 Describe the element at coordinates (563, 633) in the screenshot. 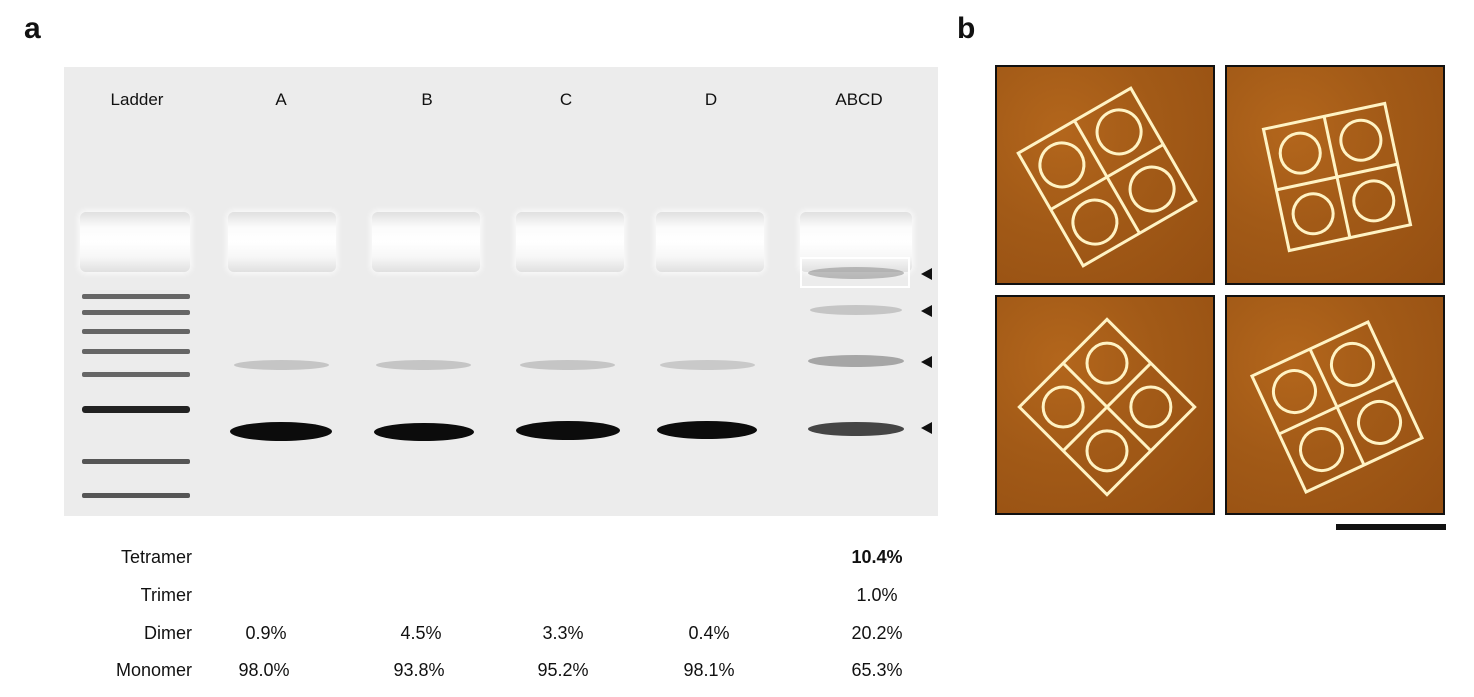

I see `cell-dimer-c: 3.3%` at that location.